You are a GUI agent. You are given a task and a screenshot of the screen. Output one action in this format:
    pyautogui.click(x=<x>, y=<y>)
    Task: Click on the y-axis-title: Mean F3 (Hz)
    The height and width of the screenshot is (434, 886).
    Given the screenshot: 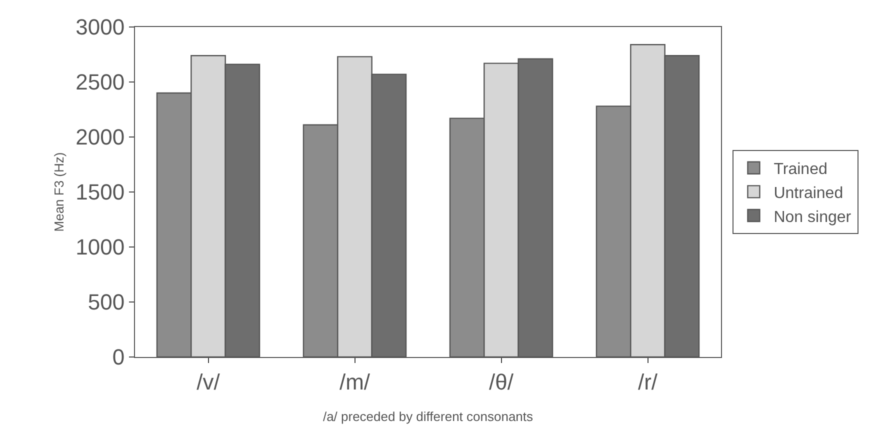 What is the action you would take?
    pyautogui.click(x=59, y=192)
    